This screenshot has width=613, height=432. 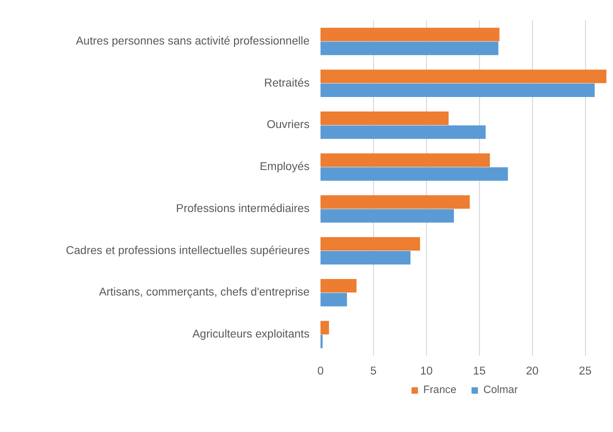 What do you see at coordinates (320, 372) in the screenshot?
I see `x-tick-label: 0` at bounding box center [320, 372].